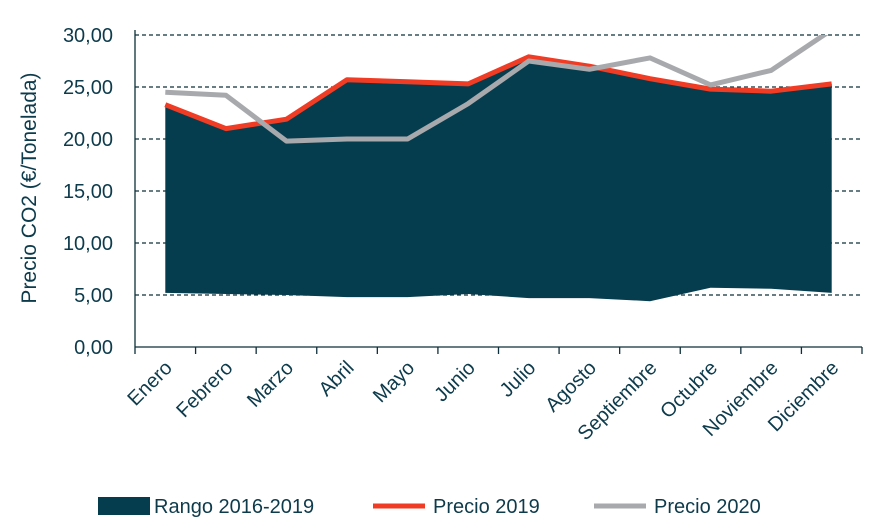 The height and width of the screenshot is (531, 885). Describe the element at coordinates (88, 88) in the screenshot. I see `y-tick-label: 25,00` at that location.